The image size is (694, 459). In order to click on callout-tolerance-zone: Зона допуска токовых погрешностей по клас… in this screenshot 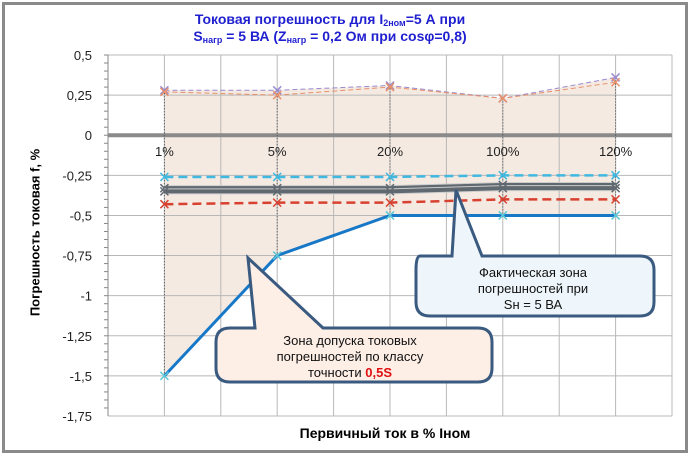, I will do `click(350, 356)`.